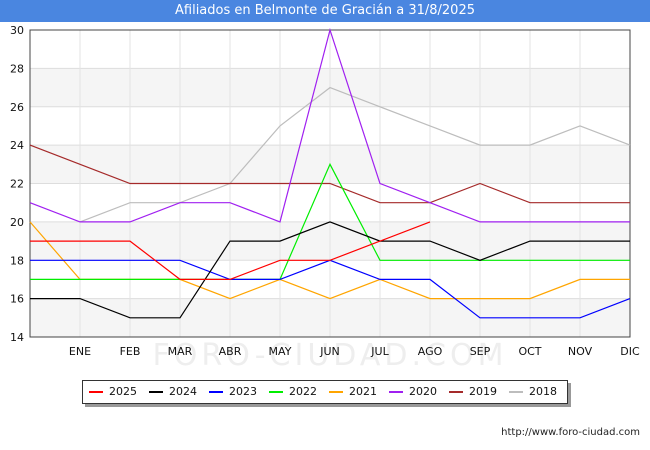 The width and height of the screenshot is (650, 450). Describe the element at coordinates (17, 30) in the screenshot. I see `y-tick-label: 30` at that location.